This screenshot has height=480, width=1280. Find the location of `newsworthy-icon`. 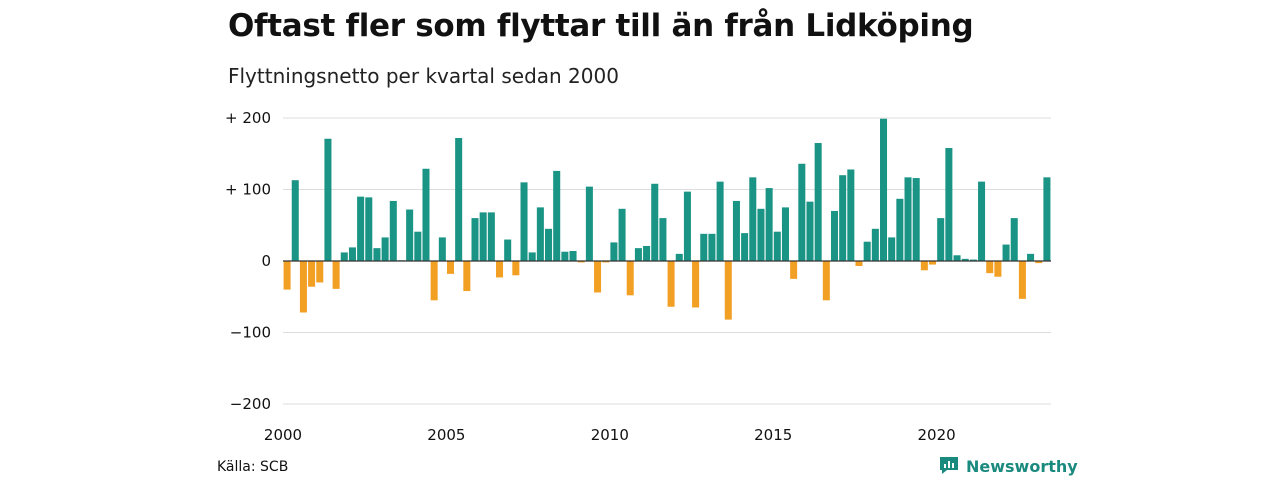

newsworthy-icon is located at coordinates (949, 465).